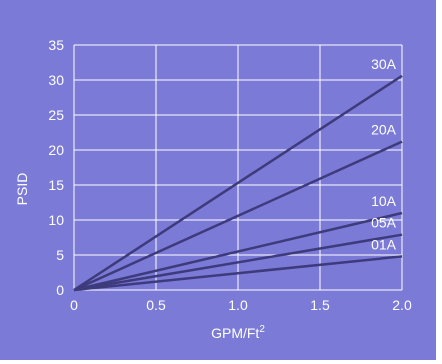 This screenshot has height=364, width=442. What do you see at coordinates (60, 290) in the screenshot?
I see `y-tick-label-0: 0` at bounding box center [60, 290].